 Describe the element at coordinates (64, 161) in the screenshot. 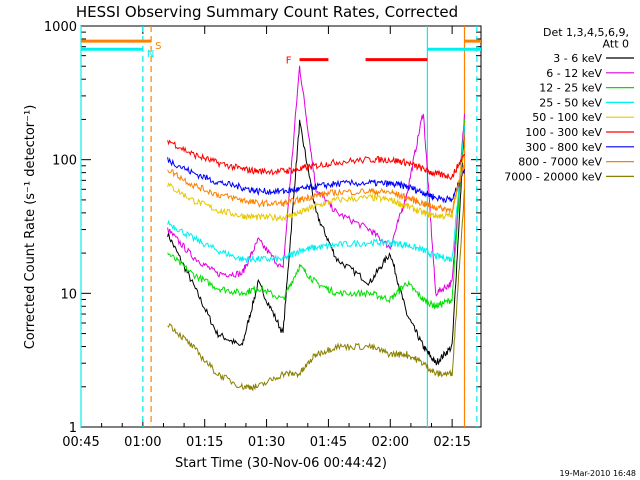

I see `y-tick-label: 100` at that location.